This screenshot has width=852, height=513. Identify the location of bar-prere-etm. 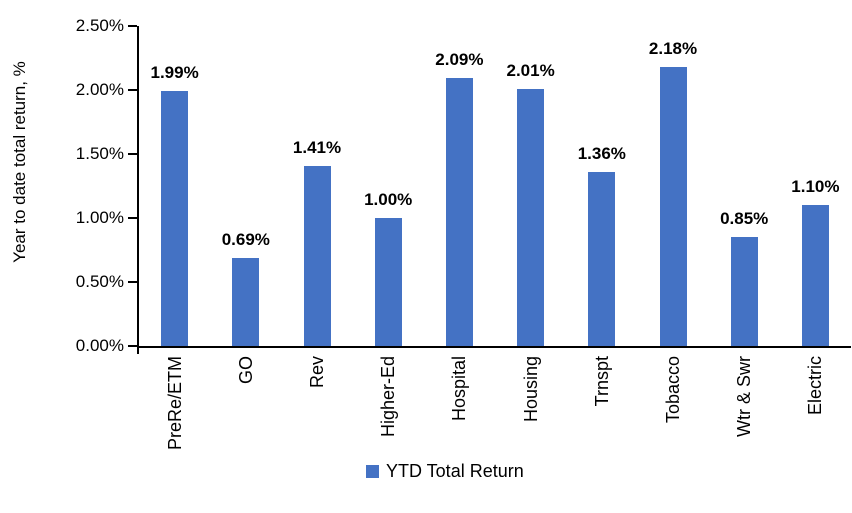
(175, 218).